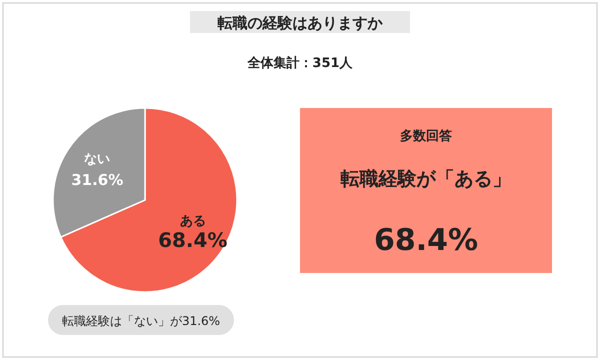  What do you see at coordinates (97, 159) in the screenshot?
I see `slice-label: ない` at bounding box center [97, 159].